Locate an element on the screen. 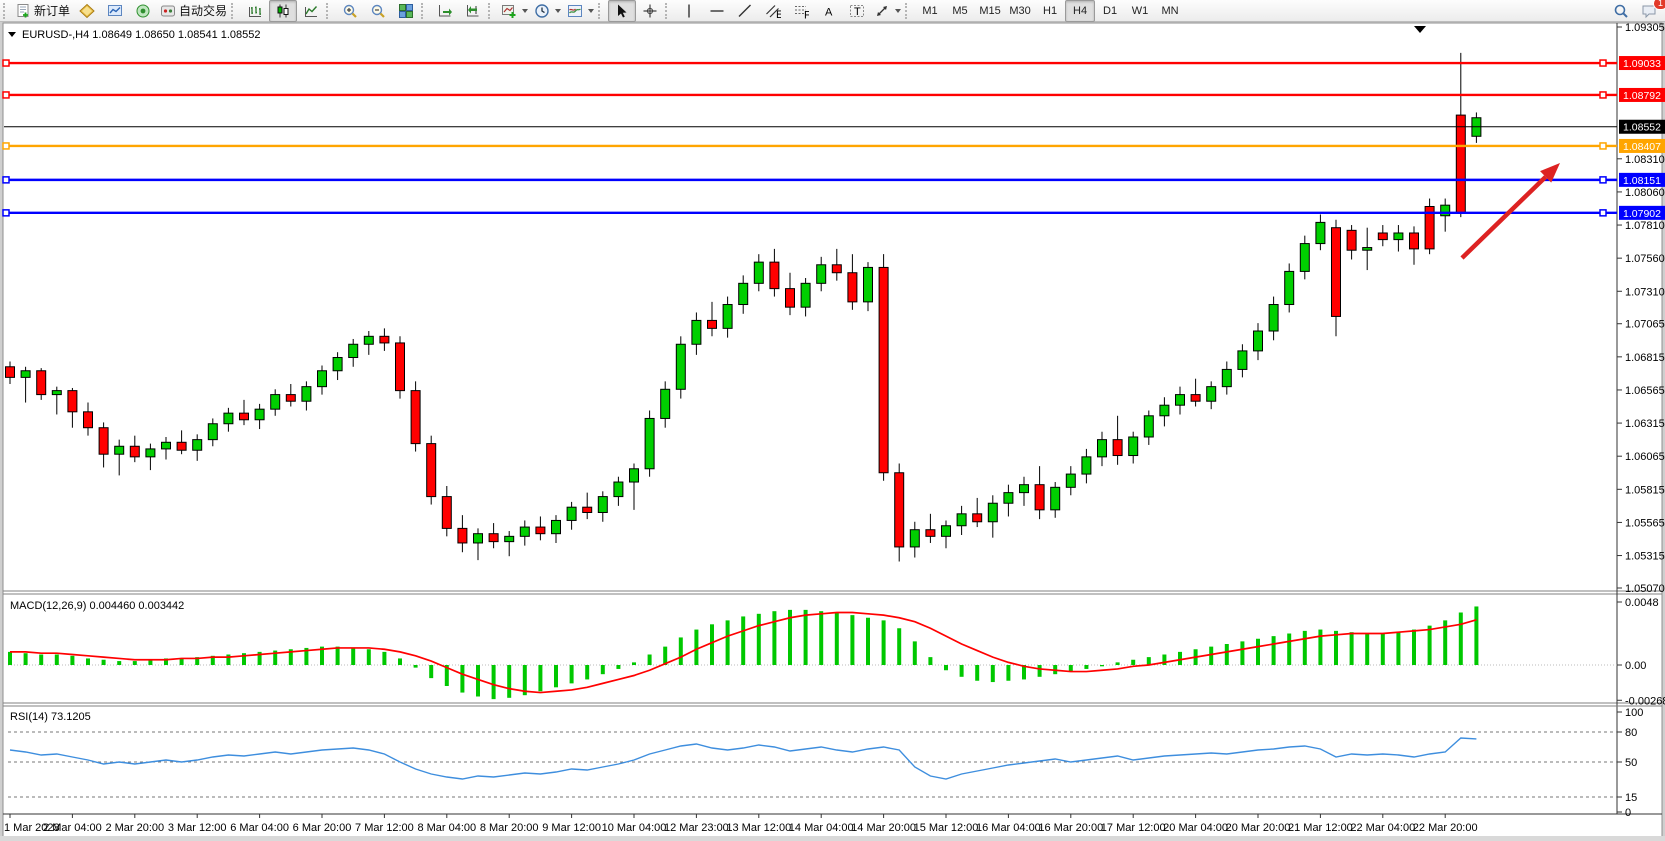 Image resolution: width=1665 pixels, height=841 pixels. rsi-tick-label: 50 is located at coordinates (1631, 763).